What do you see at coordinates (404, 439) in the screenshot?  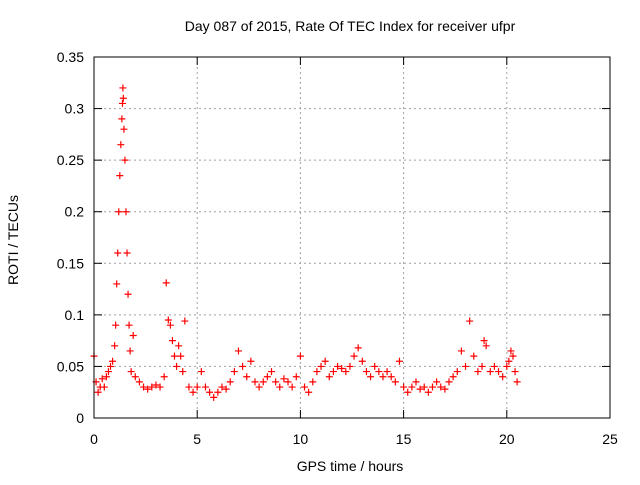 I see `x-tick-label: 15` at bounding box center [404, 439].